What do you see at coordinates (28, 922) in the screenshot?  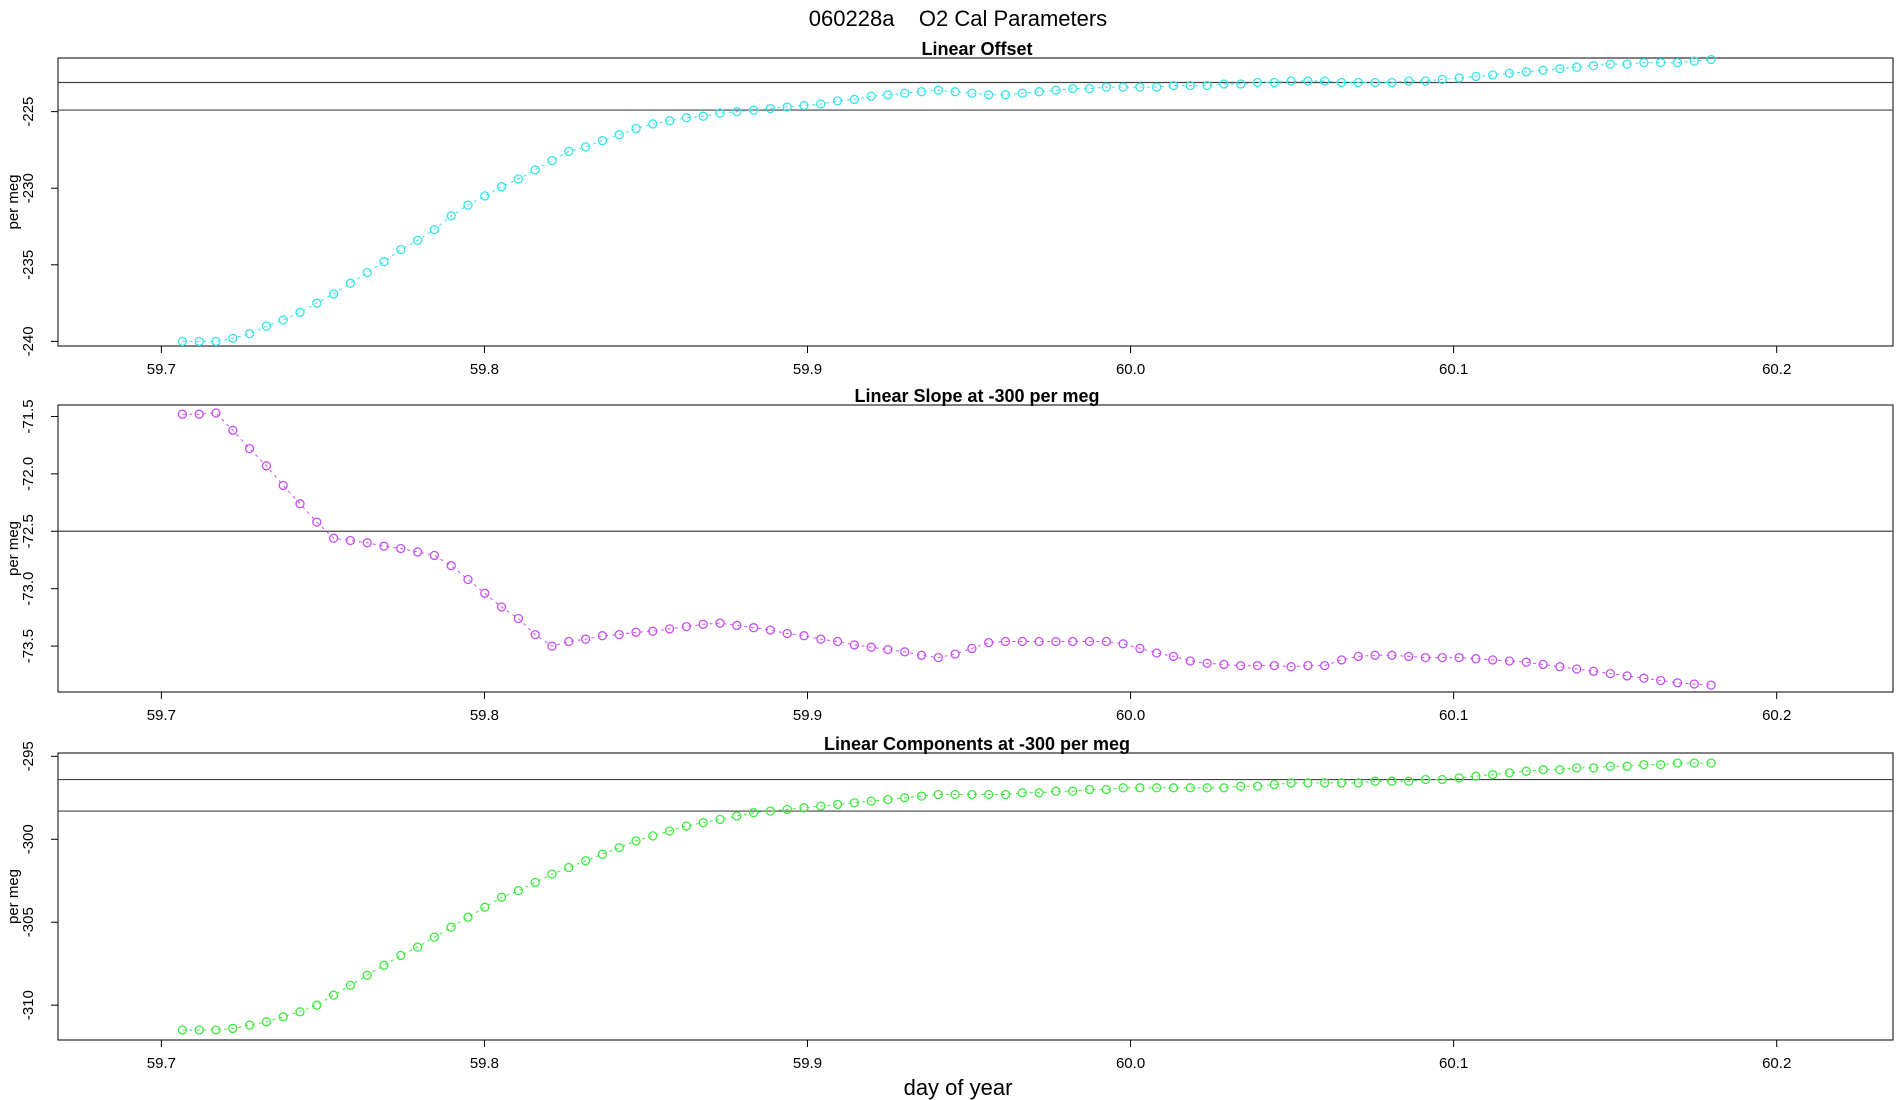 I see `linear-components-y-tick-label: -305` at bounding box center [28, 922].